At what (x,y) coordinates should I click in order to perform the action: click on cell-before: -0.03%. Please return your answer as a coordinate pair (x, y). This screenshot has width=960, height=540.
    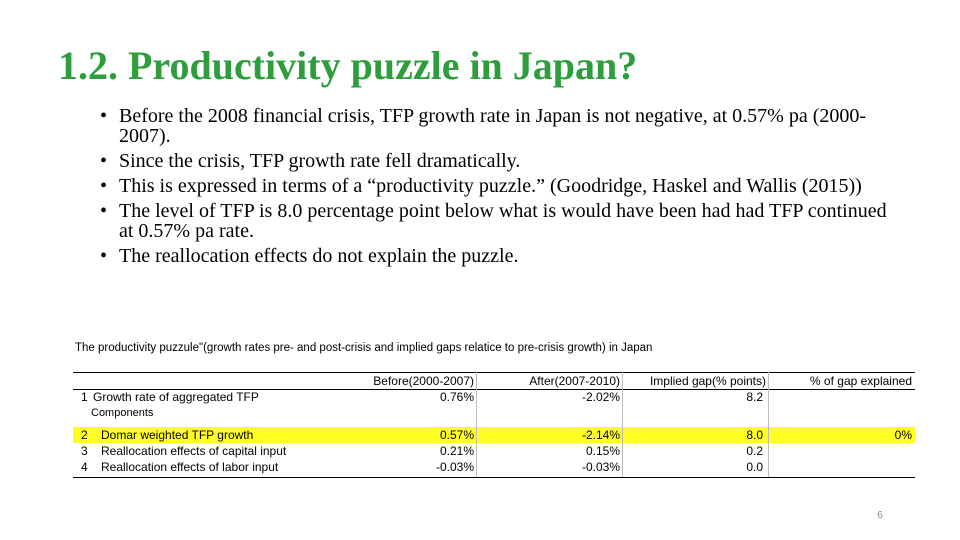
    Looking at the image, I should click on (454, 467).